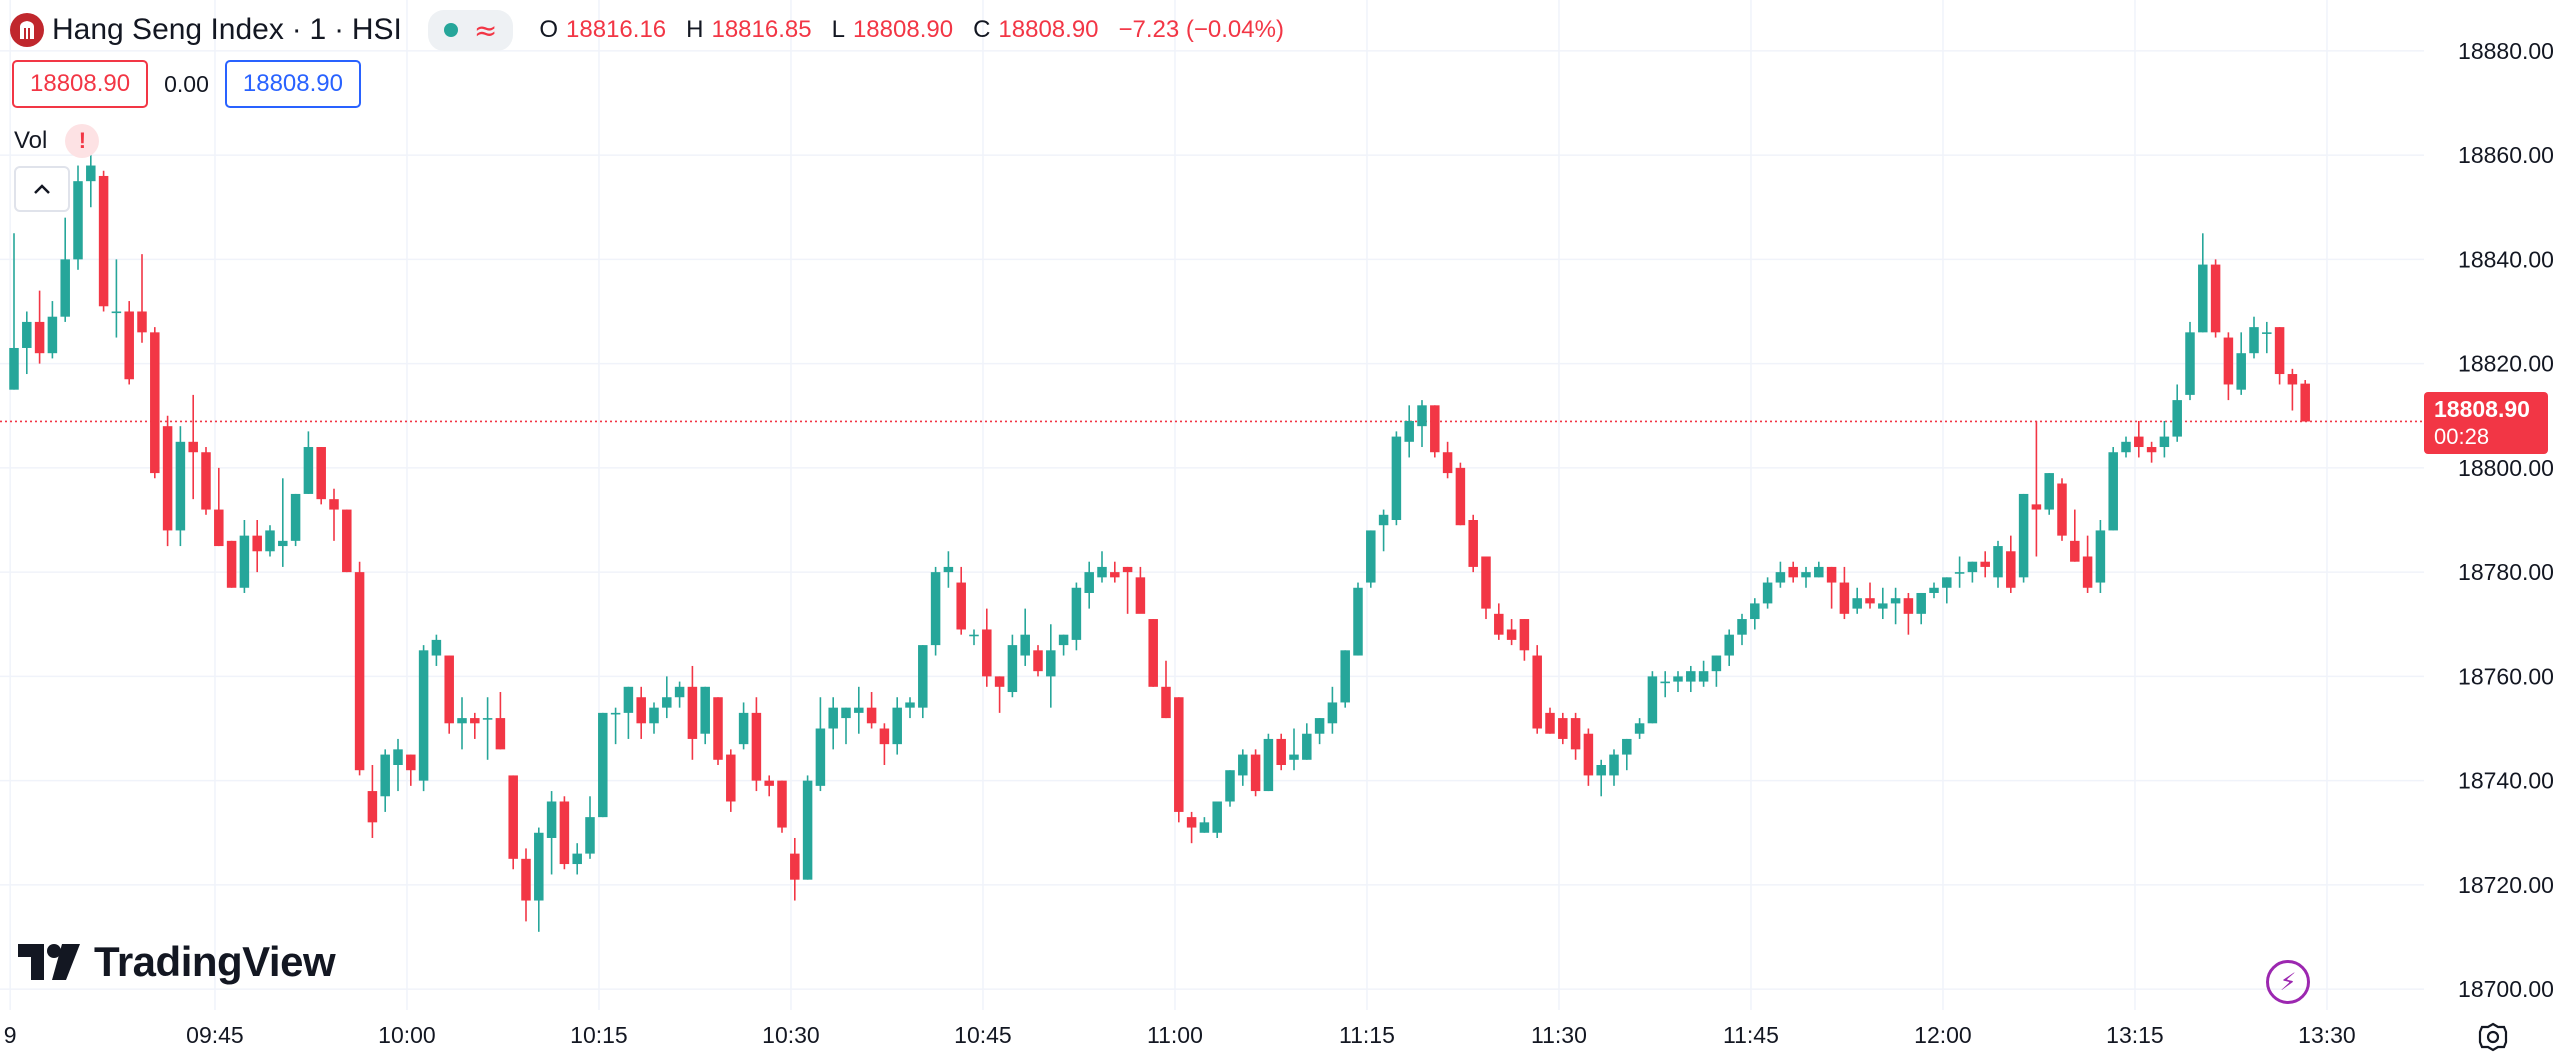 This screenshot has width=2554, height=1060. What do you see at coordinates (1175, 1035) in the screenshot?
I see `time-tick-label: 11:00` at bounding box center [1175, 1035].